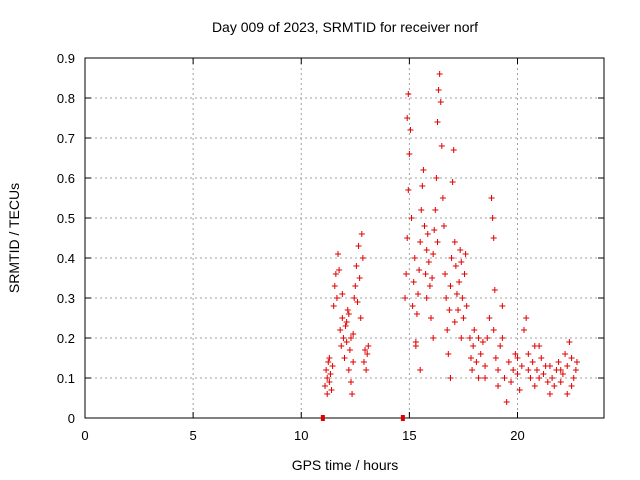 The image size is (640, 480). I want to click on x-axis-label: GPS time / hours, so click(345, 465).